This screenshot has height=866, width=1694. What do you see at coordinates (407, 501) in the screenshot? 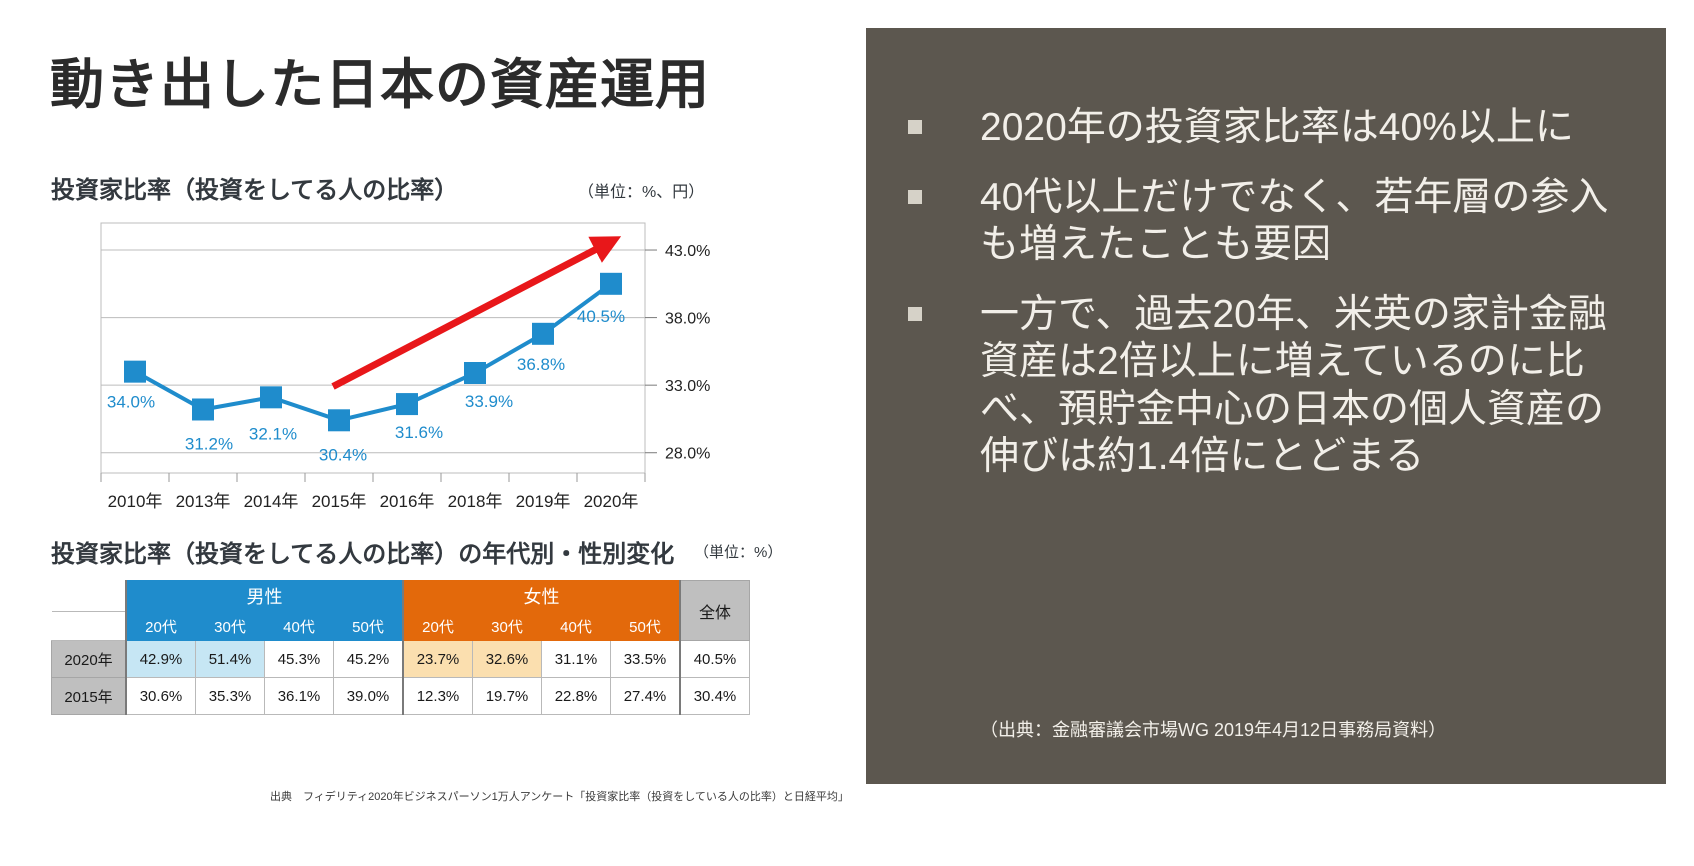
I see `x-axis-category-label: 2016年` at bounding box center [407, 501].